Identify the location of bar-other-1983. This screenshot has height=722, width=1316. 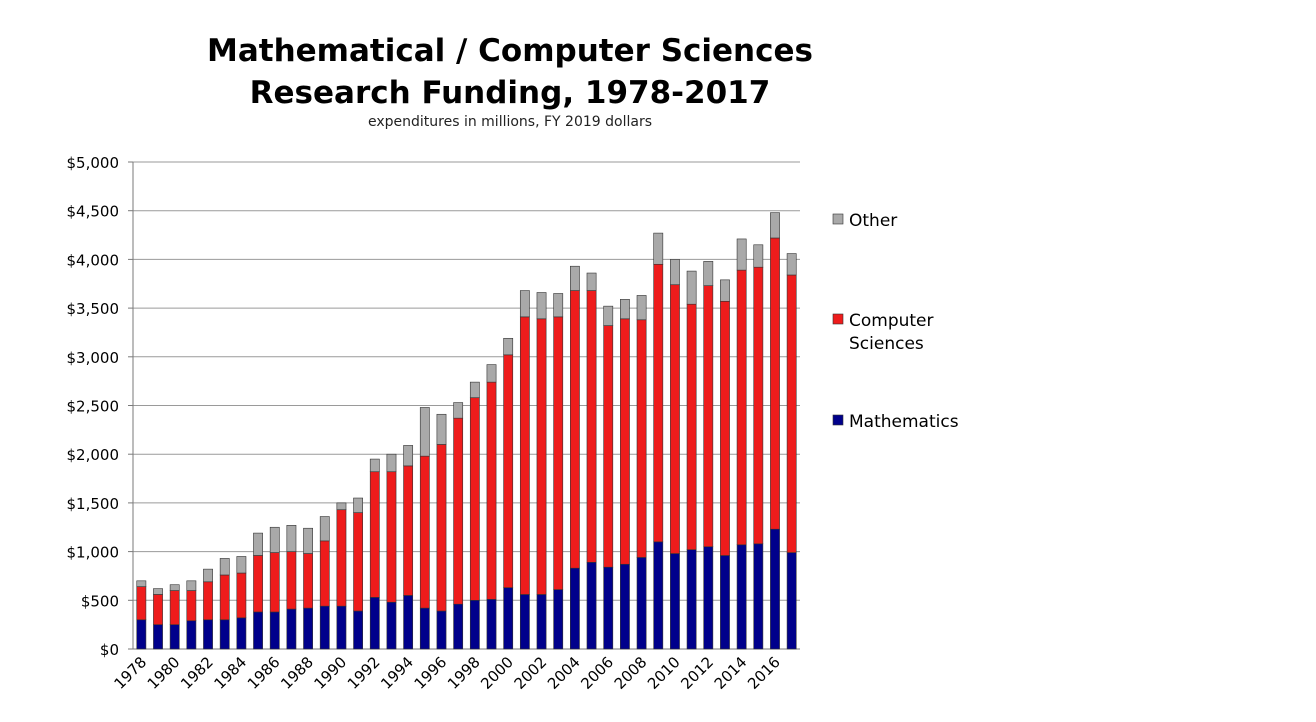
(224, 567).